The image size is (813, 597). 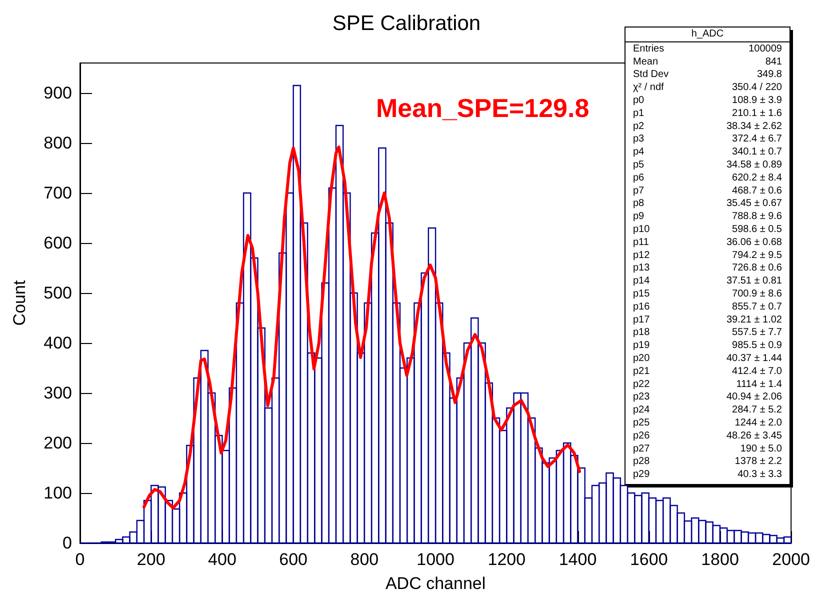 What do you see at coordinates (769, 74) in the screenshot?
I see `annotation: 349.8` at bounding box center [769, 74].